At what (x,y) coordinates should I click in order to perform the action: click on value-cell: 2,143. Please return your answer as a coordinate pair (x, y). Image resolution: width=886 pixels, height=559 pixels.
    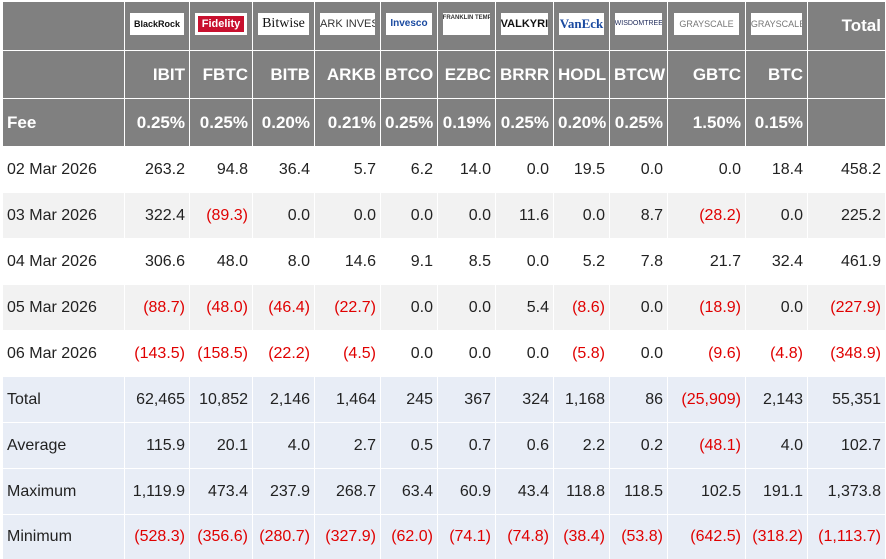
    Looking at the image, I should click on (776, 399).